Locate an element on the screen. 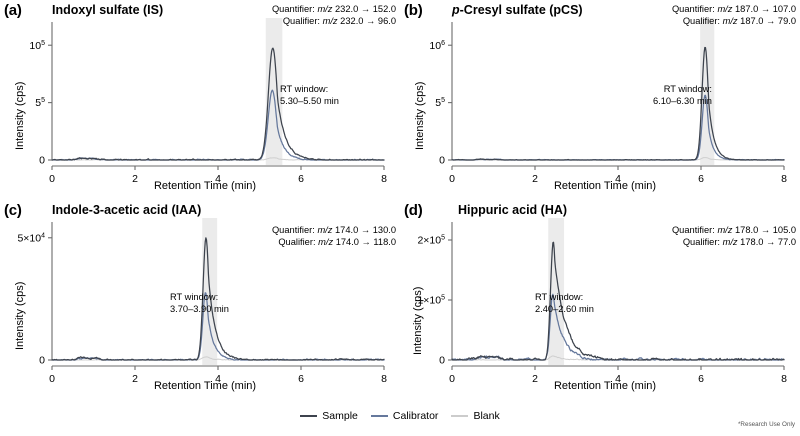 This screenshot has height=436, width=800. panel-c-rt-window-annotation: RT window: 3.70–3.90 min is located at coordinates (199, 303).